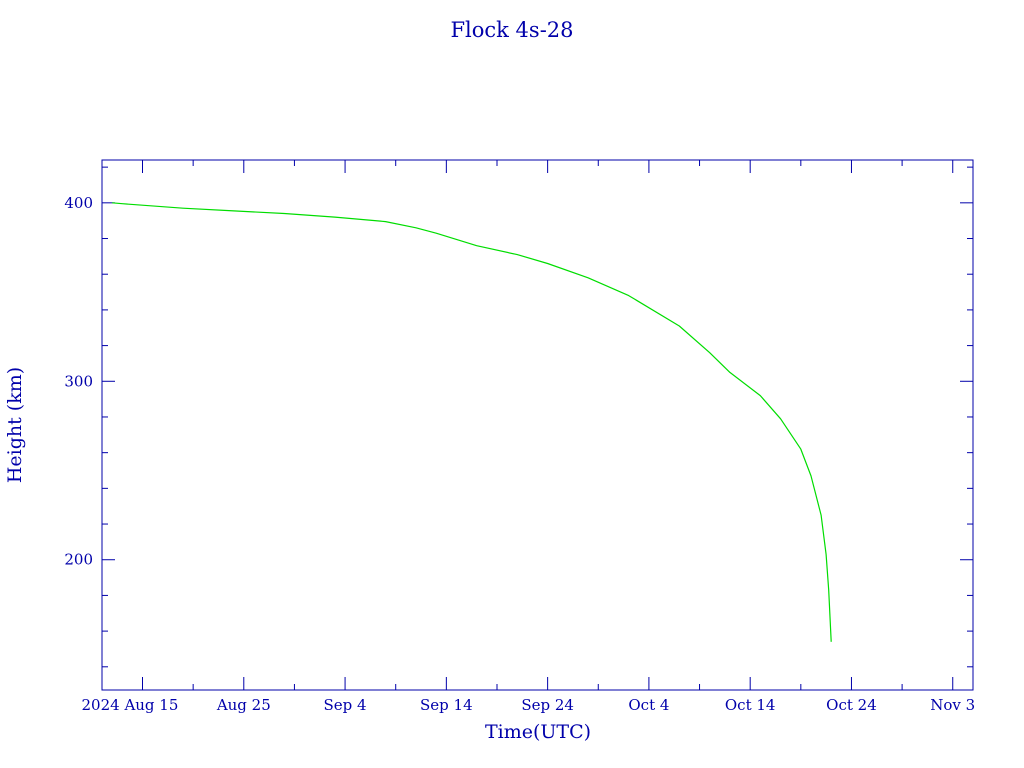  Describe the element at coordinates (345, 705) in the screenshot. I see `x-tick-label: Sep 4` at that location.